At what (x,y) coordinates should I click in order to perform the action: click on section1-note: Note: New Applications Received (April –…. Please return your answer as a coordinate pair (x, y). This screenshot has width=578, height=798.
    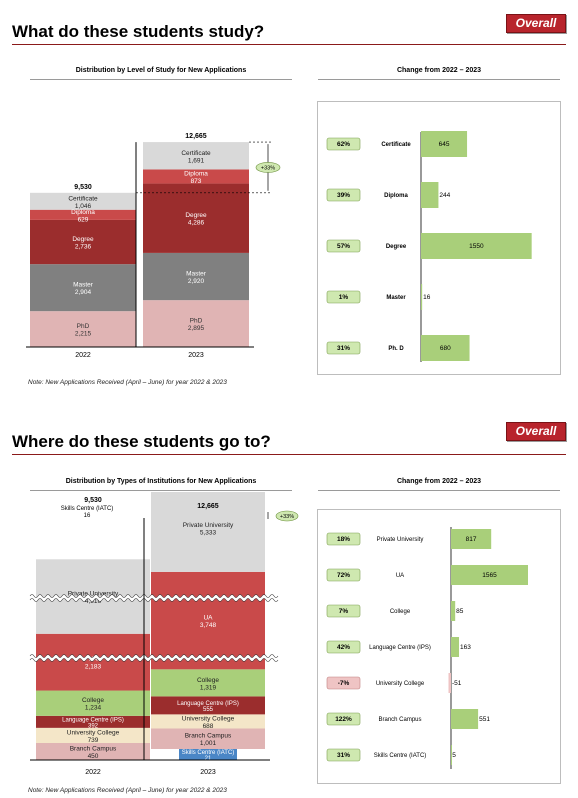
    Looking at the image, I should click on (127, 382).